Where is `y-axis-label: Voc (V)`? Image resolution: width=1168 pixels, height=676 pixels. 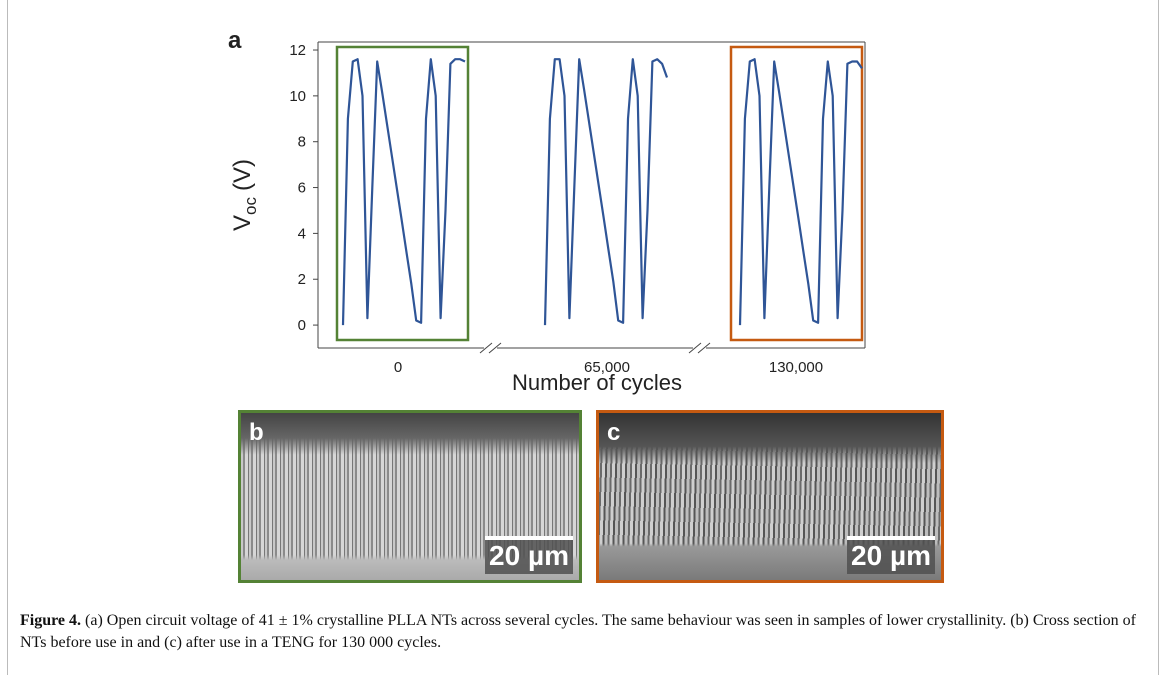
y-axis-label: Voc (V) is located at coordinates (244, 195).